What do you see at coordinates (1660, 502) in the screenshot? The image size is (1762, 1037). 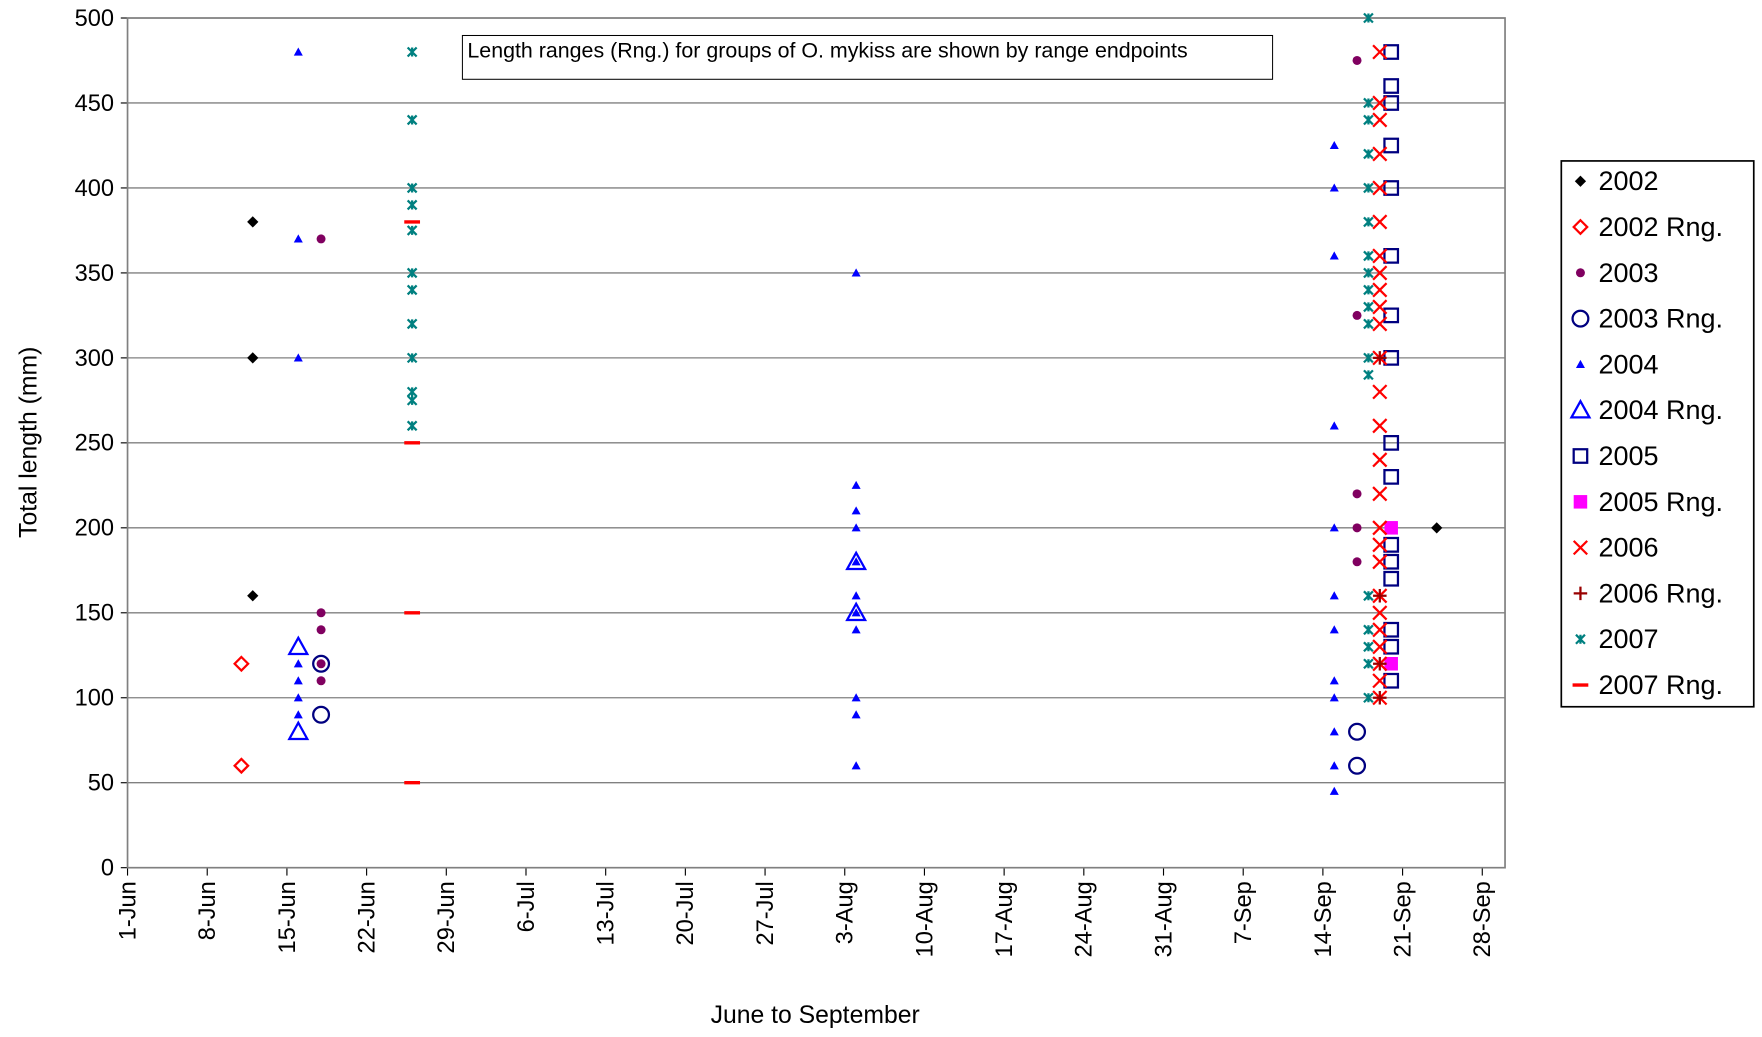 I see `legend-label: 2005 Rng.` at bounding box center [1660, 502].